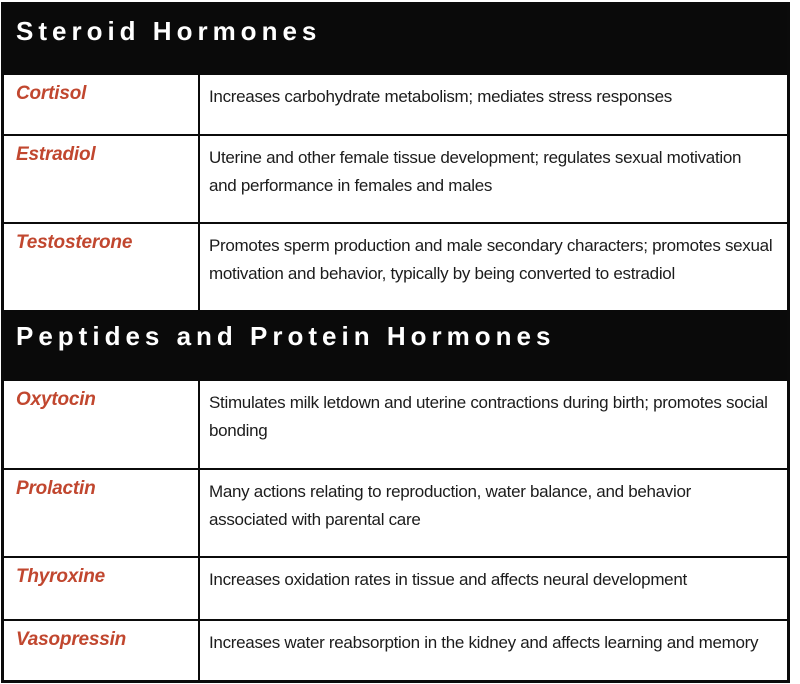 This screenshot has height=684, width=800. Describe the element at coordinates (102, 513) in the screenshot. I see `hormone-name: Prolactin` at that location.